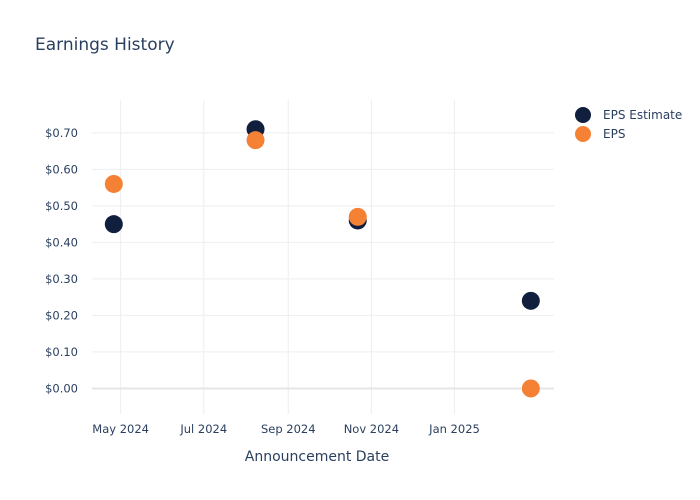 This screenshot has height=500, width=700. Describe the element at coordinates (61, 352) in the screenshot. I see `y-tick-label: $0.10` at that location.